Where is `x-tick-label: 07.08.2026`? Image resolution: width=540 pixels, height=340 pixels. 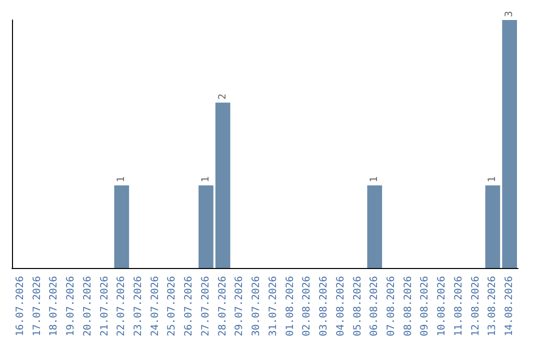 x-tick-label: 07.08.2026 is located at coordinates (391, 306).